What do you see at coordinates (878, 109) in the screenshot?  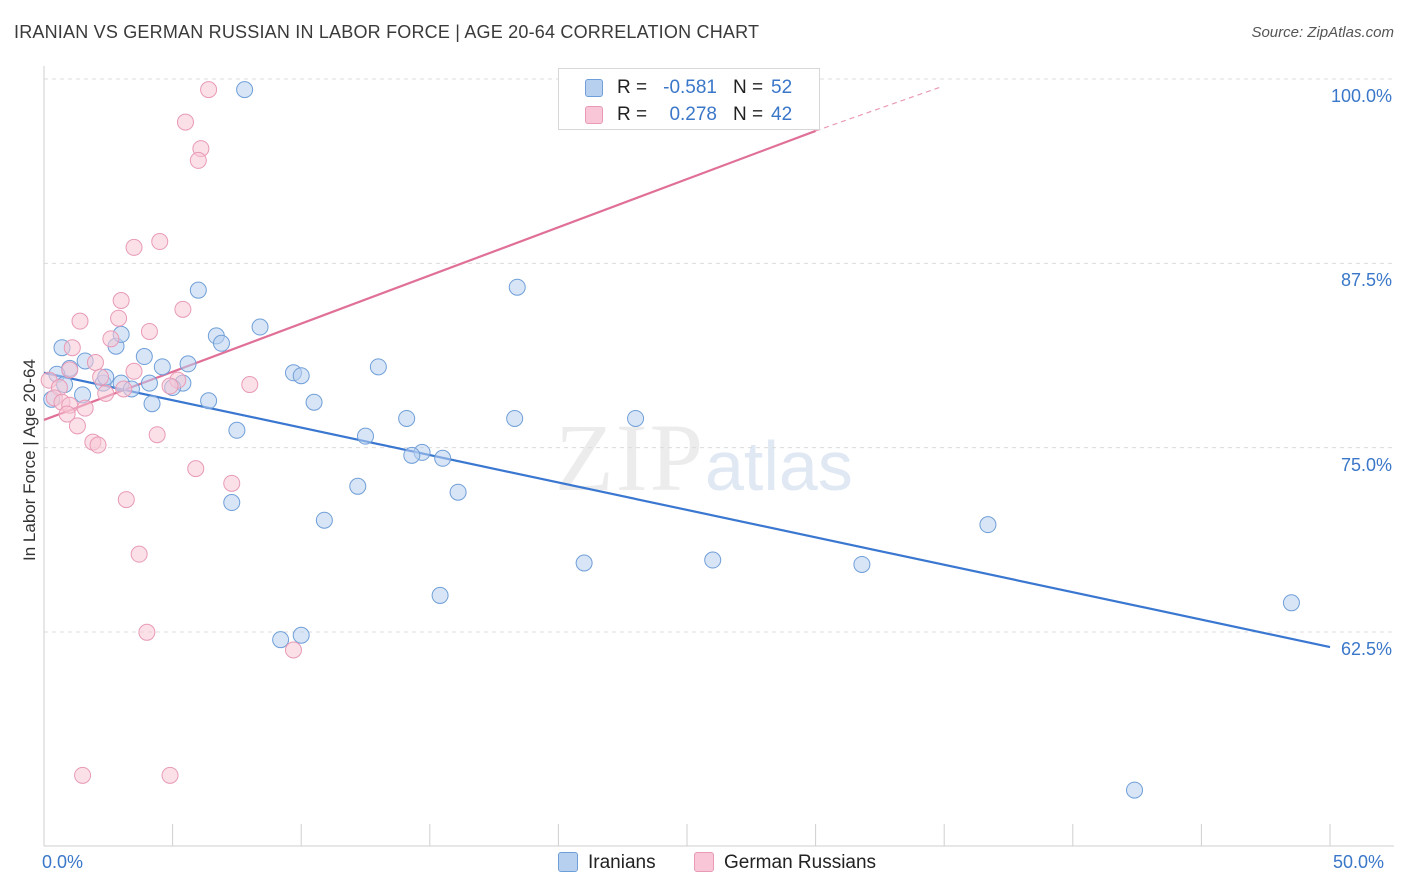 I see `trend-line-german-russians-extension` at bounding box center [878, 109].